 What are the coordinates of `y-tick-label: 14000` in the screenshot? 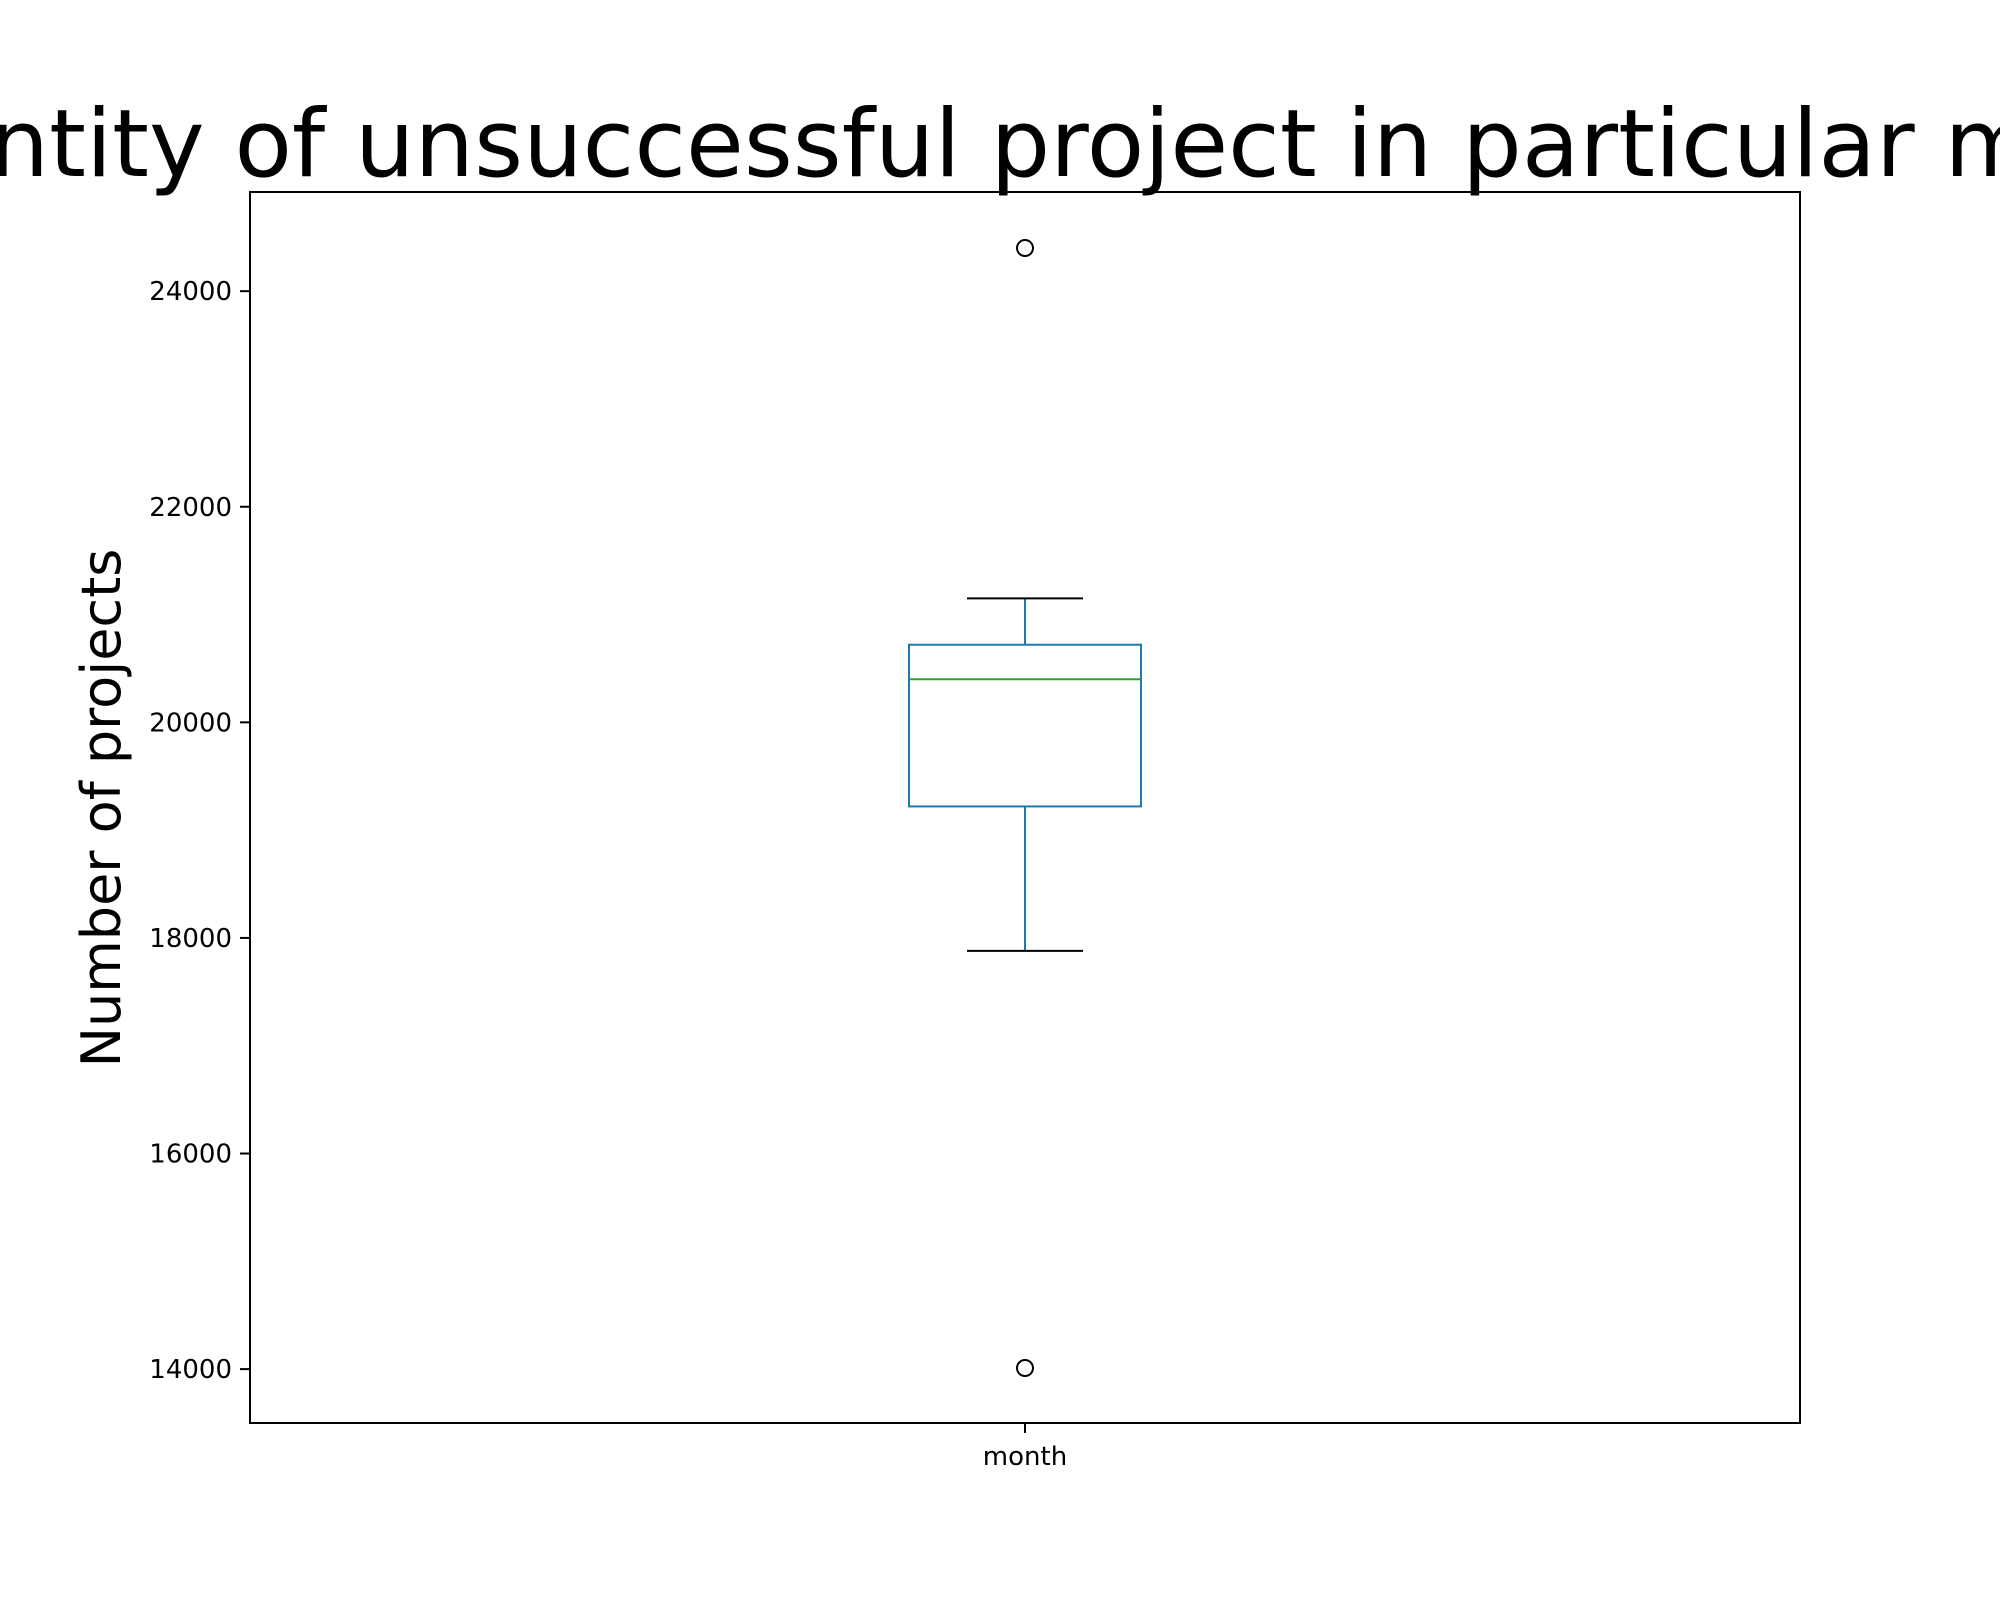 It's located at (190, 1370).